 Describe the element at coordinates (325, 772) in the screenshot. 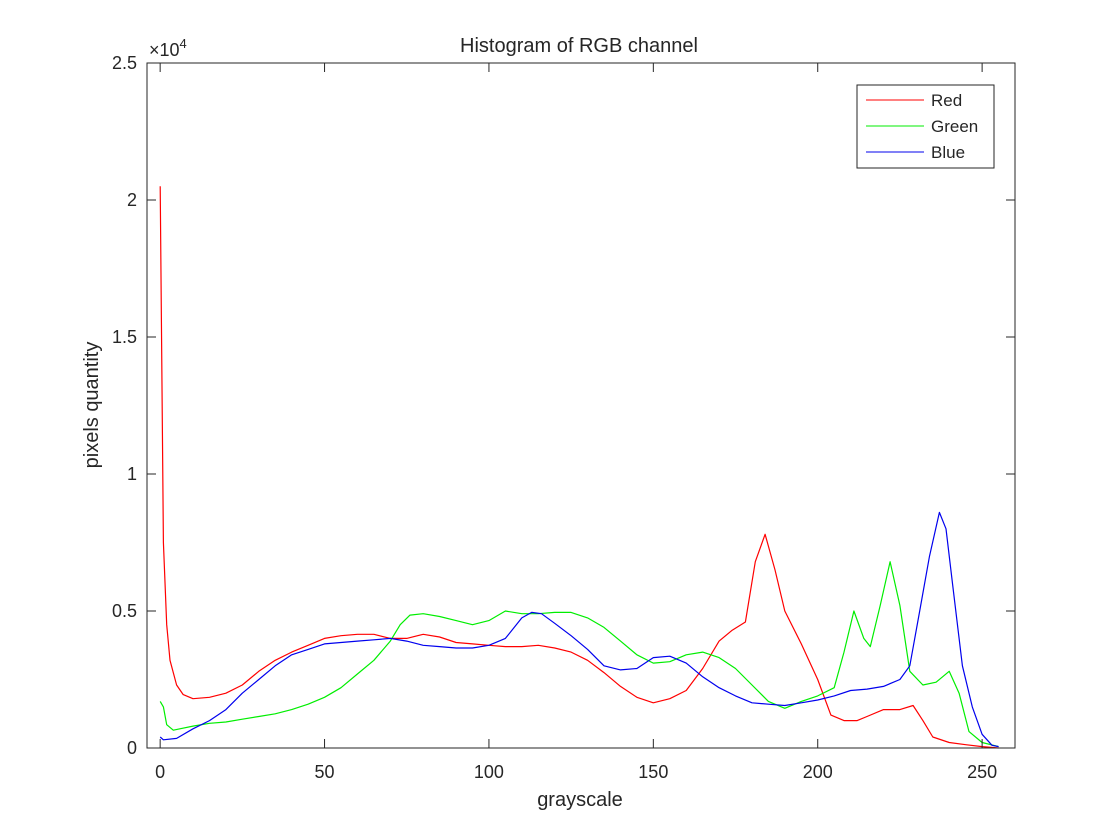

I see `x-tick-label-50: 50` at that location.